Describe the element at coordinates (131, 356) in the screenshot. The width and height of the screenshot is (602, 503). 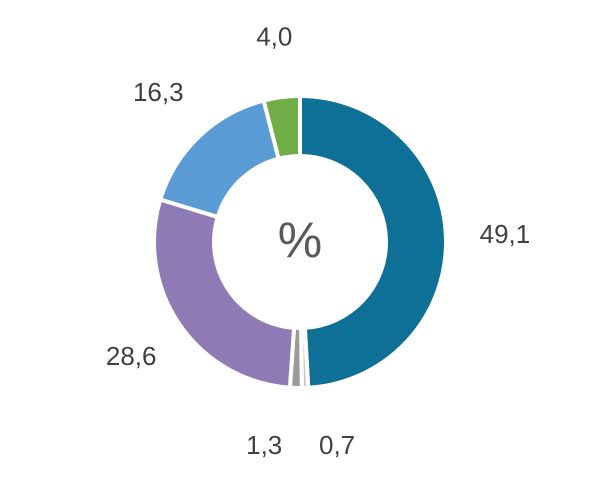
I see `value-label: 28,6` at that location.